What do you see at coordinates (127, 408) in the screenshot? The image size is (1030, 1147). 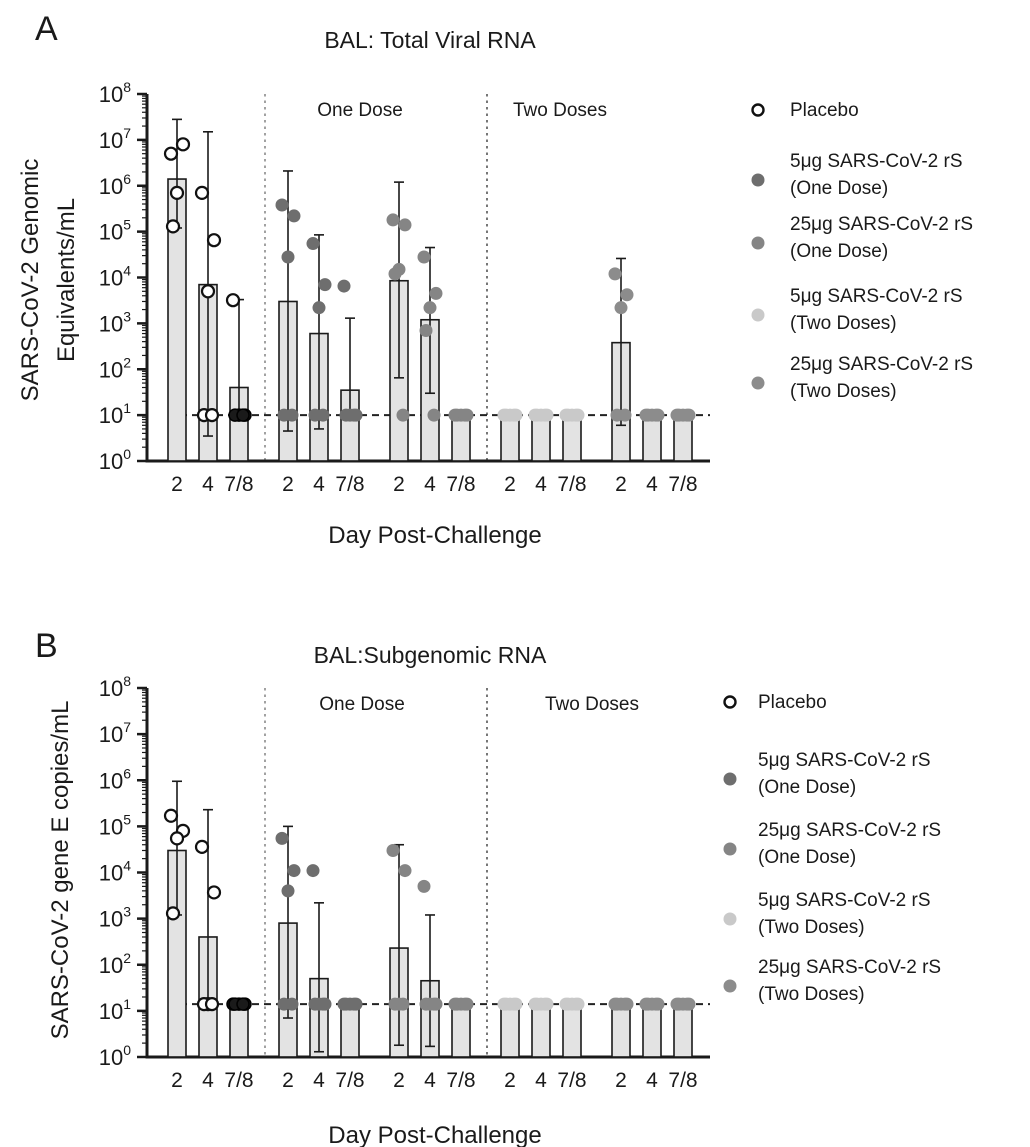 I see `y-tick-exponent: 1` at bounding box center [127, 408].